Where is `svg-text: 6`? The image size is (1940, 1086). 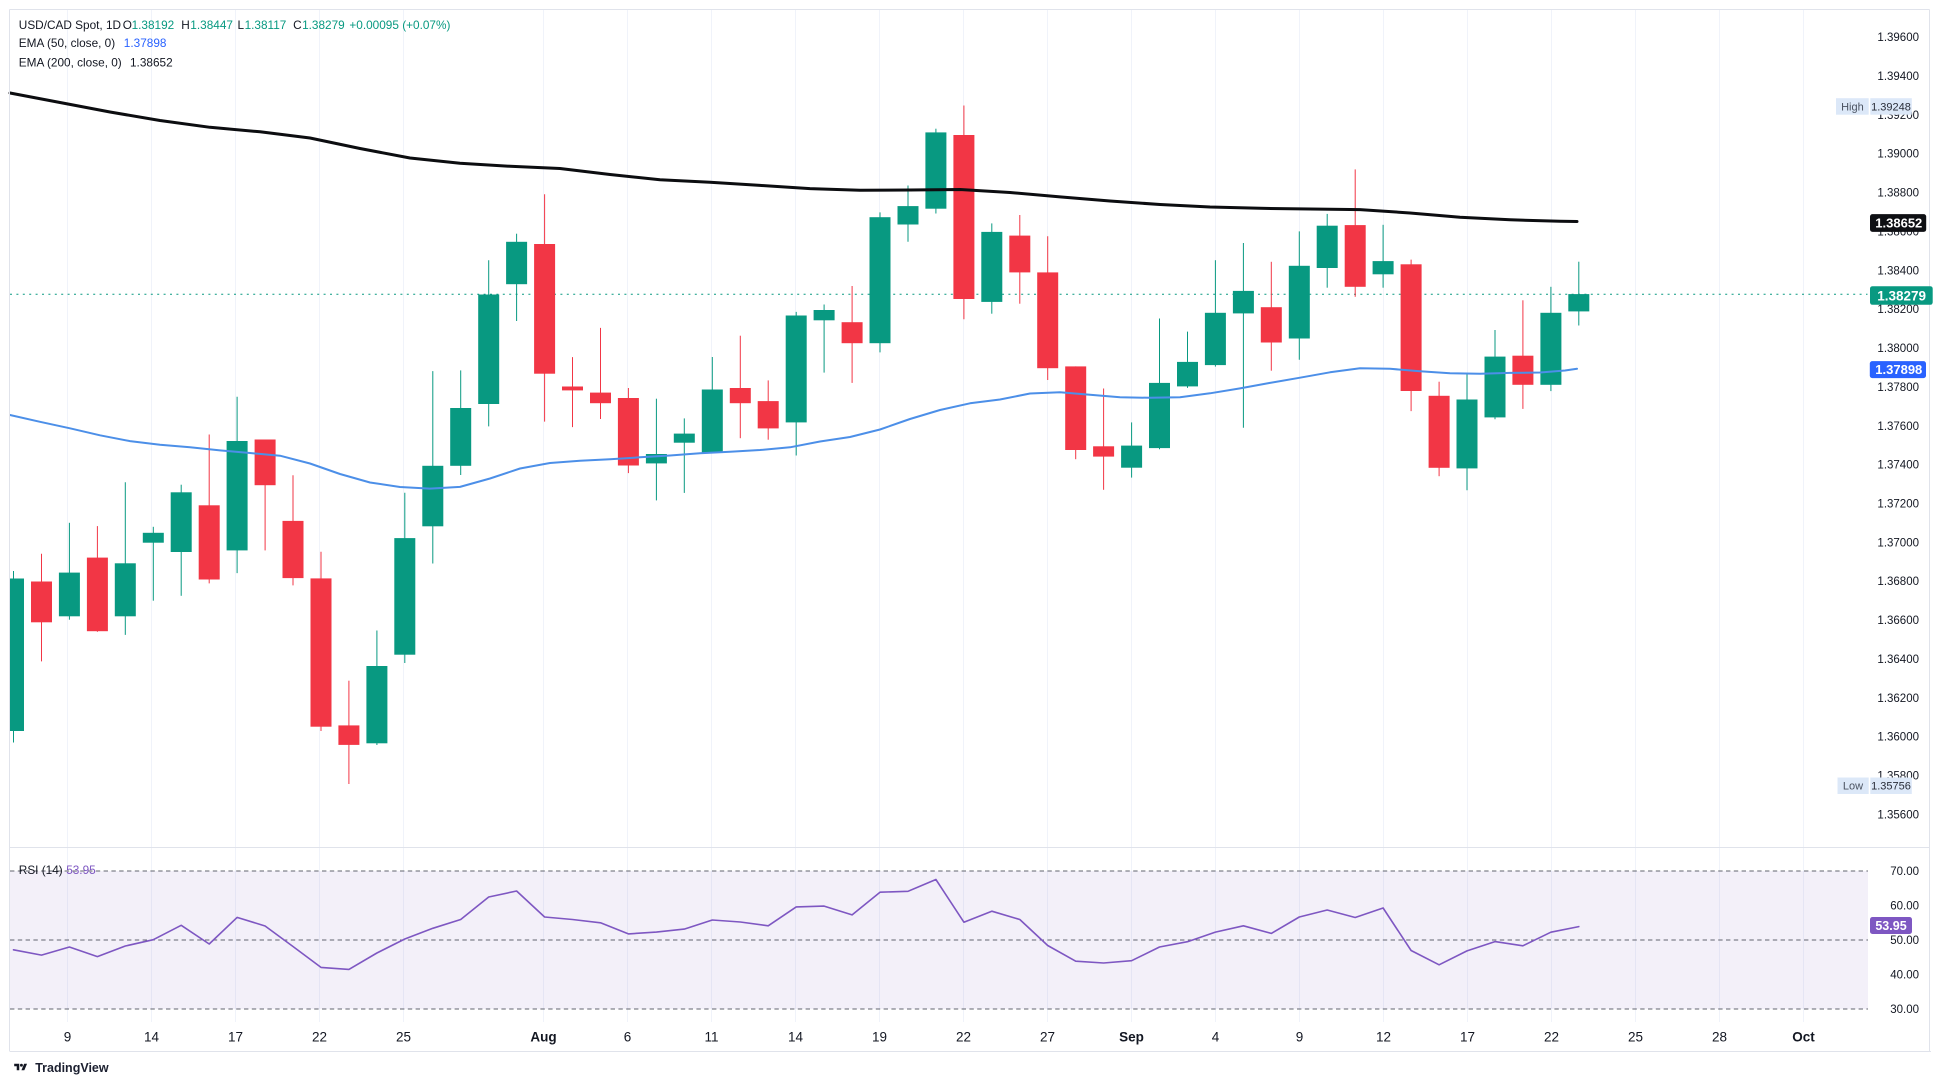
svg-text: 6 is located at coordinates (628, 1037).